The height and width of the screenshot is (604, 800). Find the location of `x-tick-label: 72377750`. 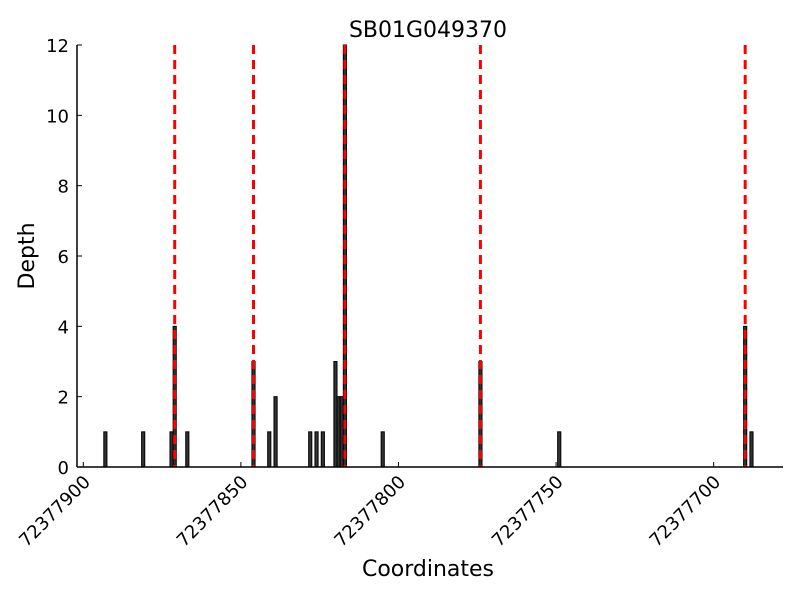

x-tick-label: 72377750 is located at coordinates (528, 512).